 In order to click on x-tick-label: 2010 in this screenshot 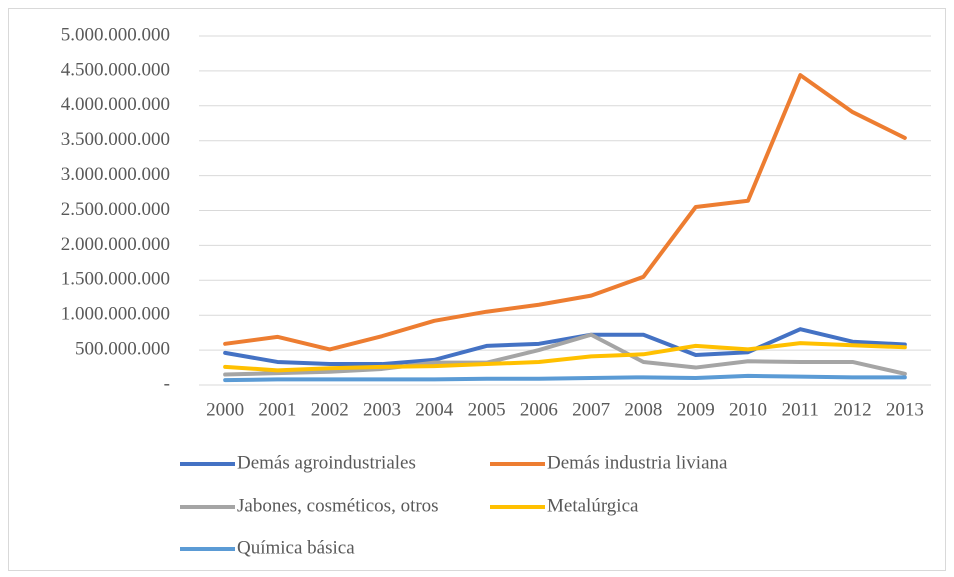, I will do `click(748, 409)`.